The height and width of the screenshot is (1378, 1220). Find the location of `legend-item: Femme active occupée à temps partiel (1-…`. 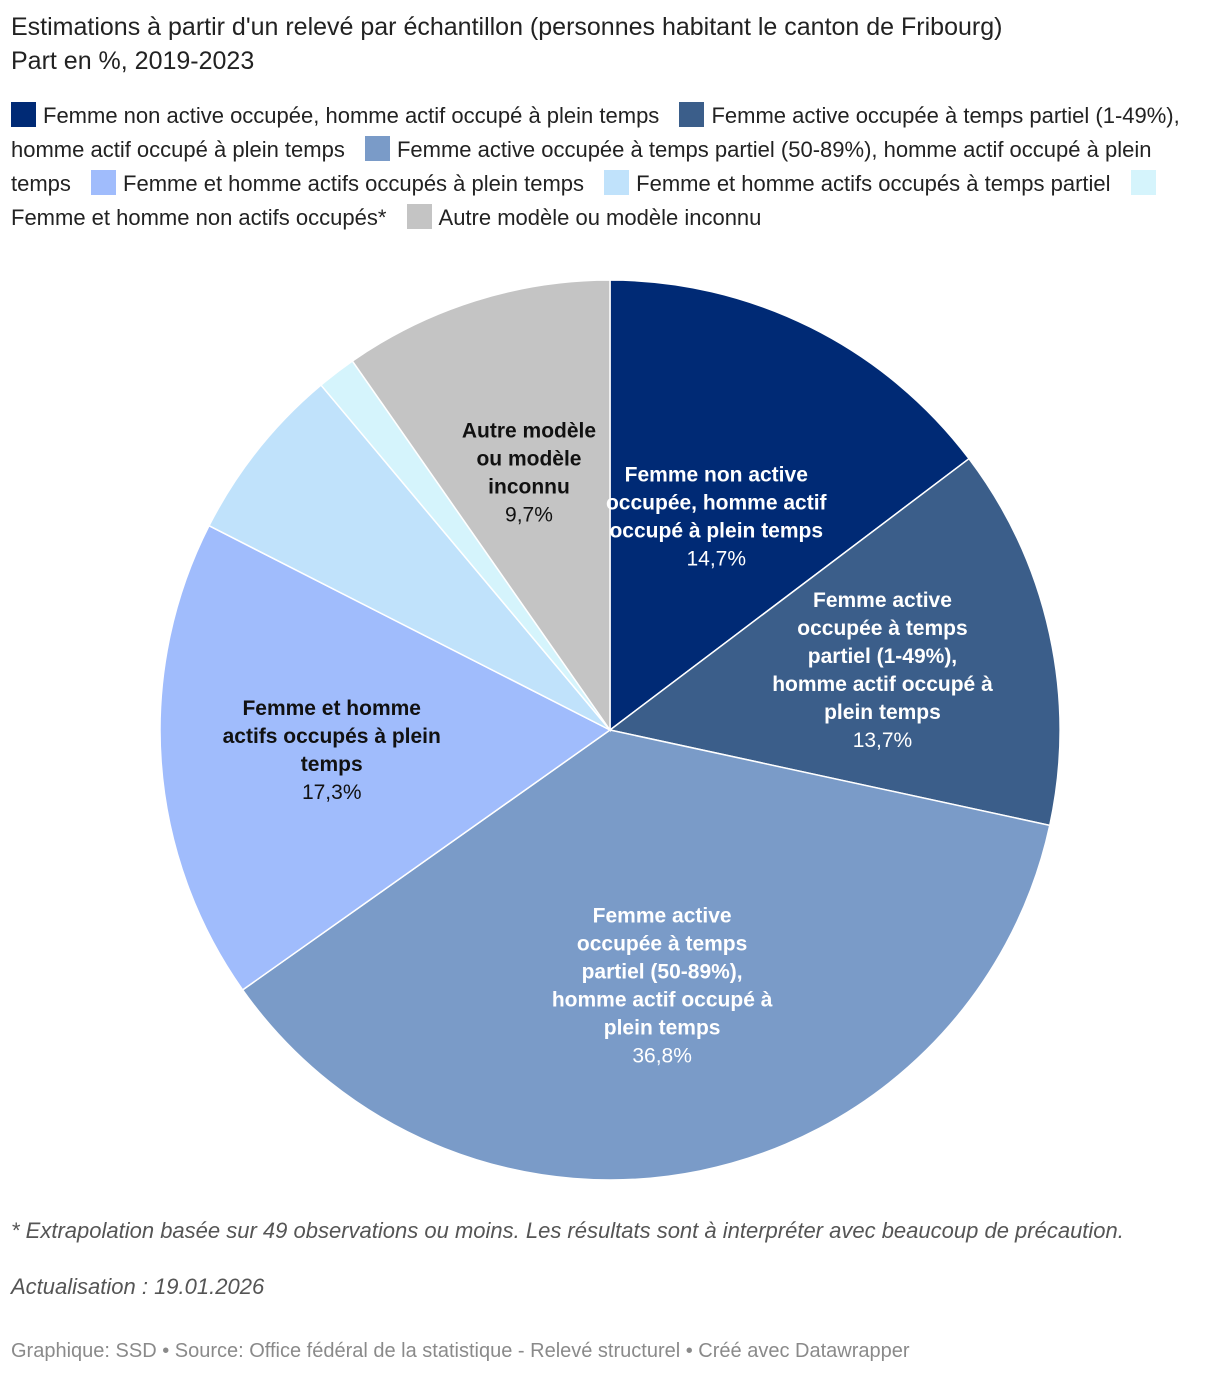

legend-item: Femme active occupée à temps partiel (1-… is located at coordinates (595, 132).